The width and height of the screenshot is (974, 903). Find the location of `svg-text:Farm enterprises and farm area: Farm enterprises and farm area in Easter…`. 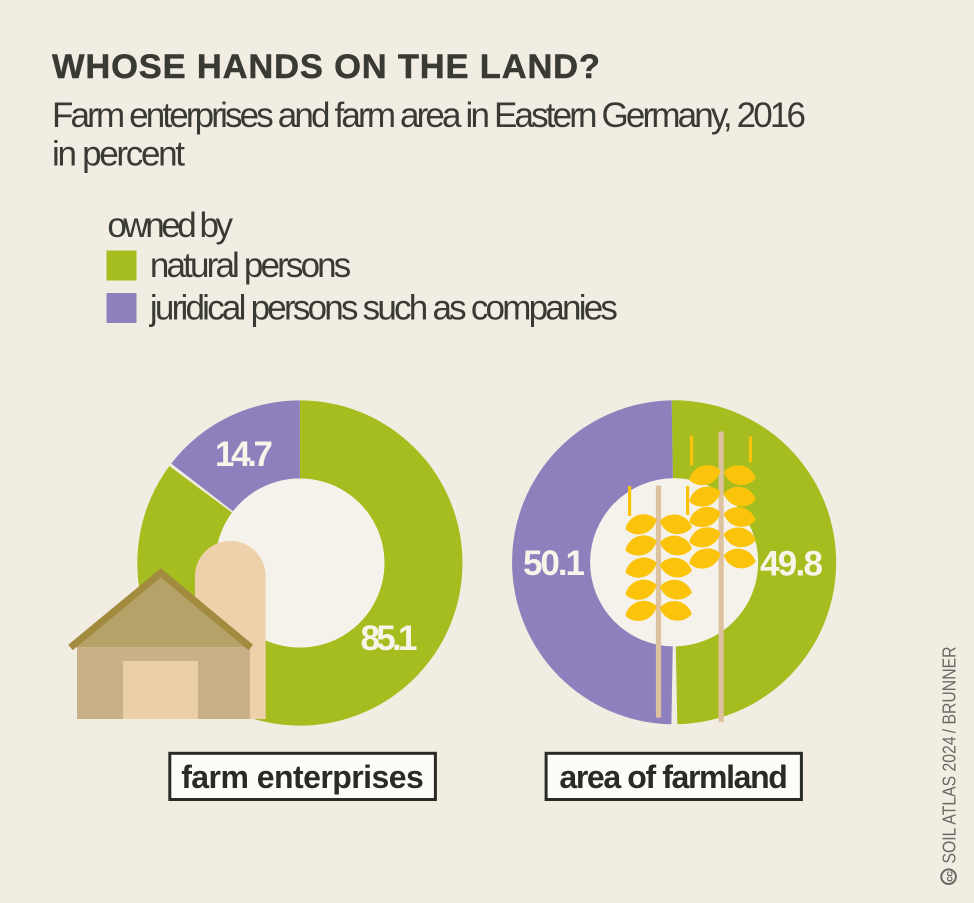

svg-text:Farm enterprises and farm area: Farm enterprises and farm area in Easter… is located at coordinates (429, 115).